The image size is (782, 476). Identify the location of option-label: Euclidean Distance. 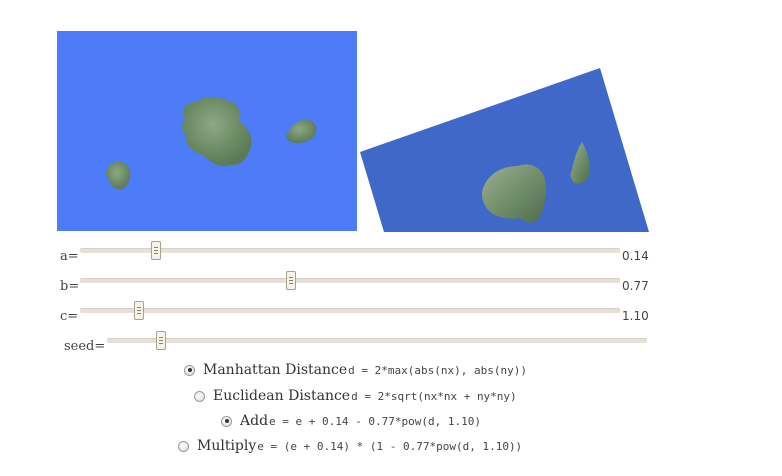
(282, 396).